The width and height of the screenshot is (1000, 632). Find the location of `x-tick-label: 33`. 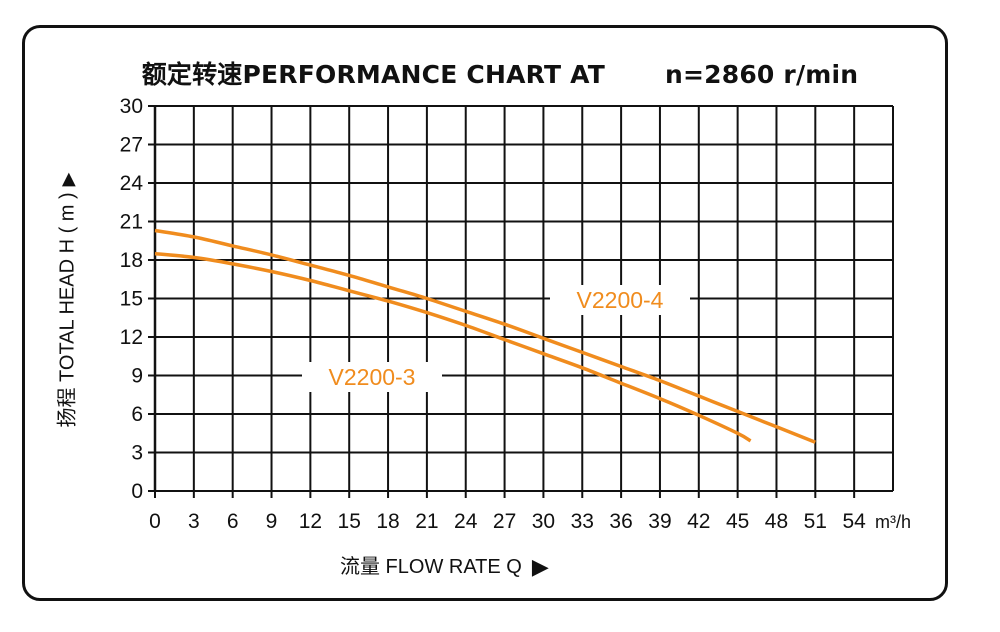

x-tick-label: 33 is located at coordinates (582, 521).